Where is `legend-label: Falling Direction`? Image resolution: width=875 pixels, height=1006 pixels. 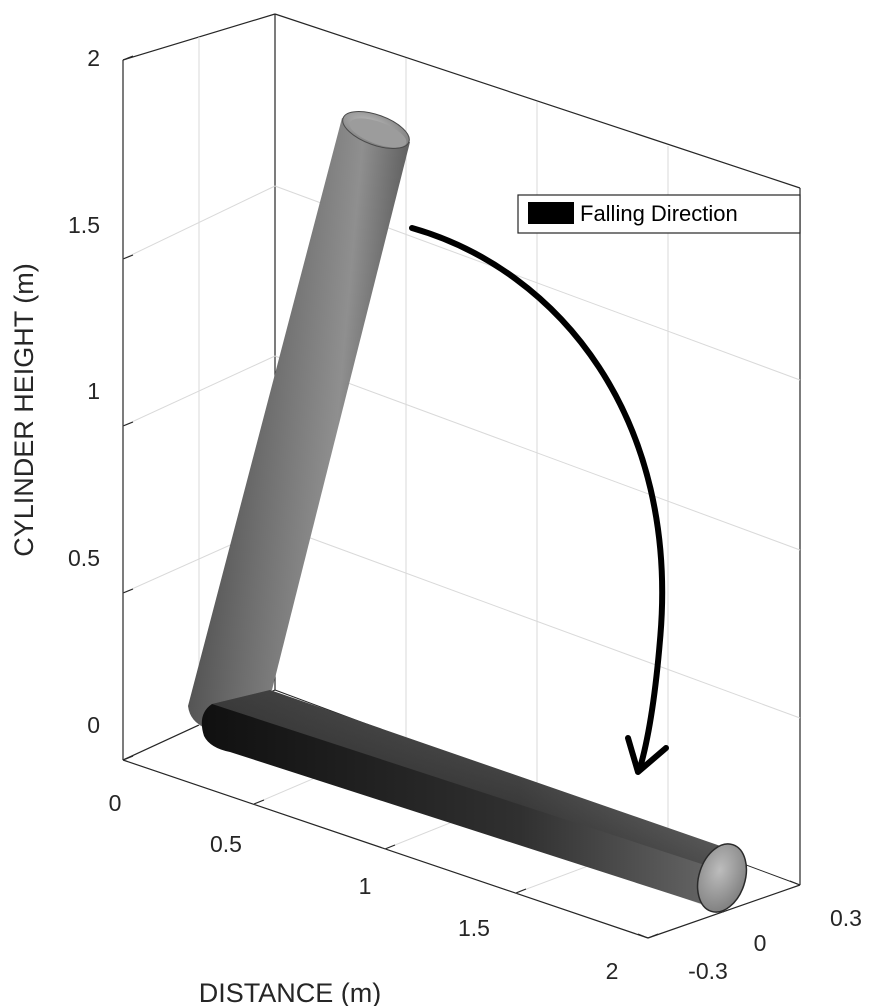
legend-label: Falling Direction is located at coordinates (659, 213).